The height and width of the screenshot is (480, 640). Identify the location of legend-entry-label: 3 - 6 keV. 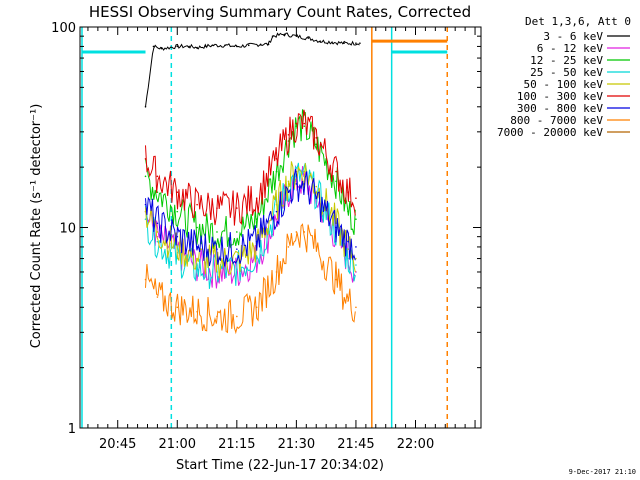
(573, 36).